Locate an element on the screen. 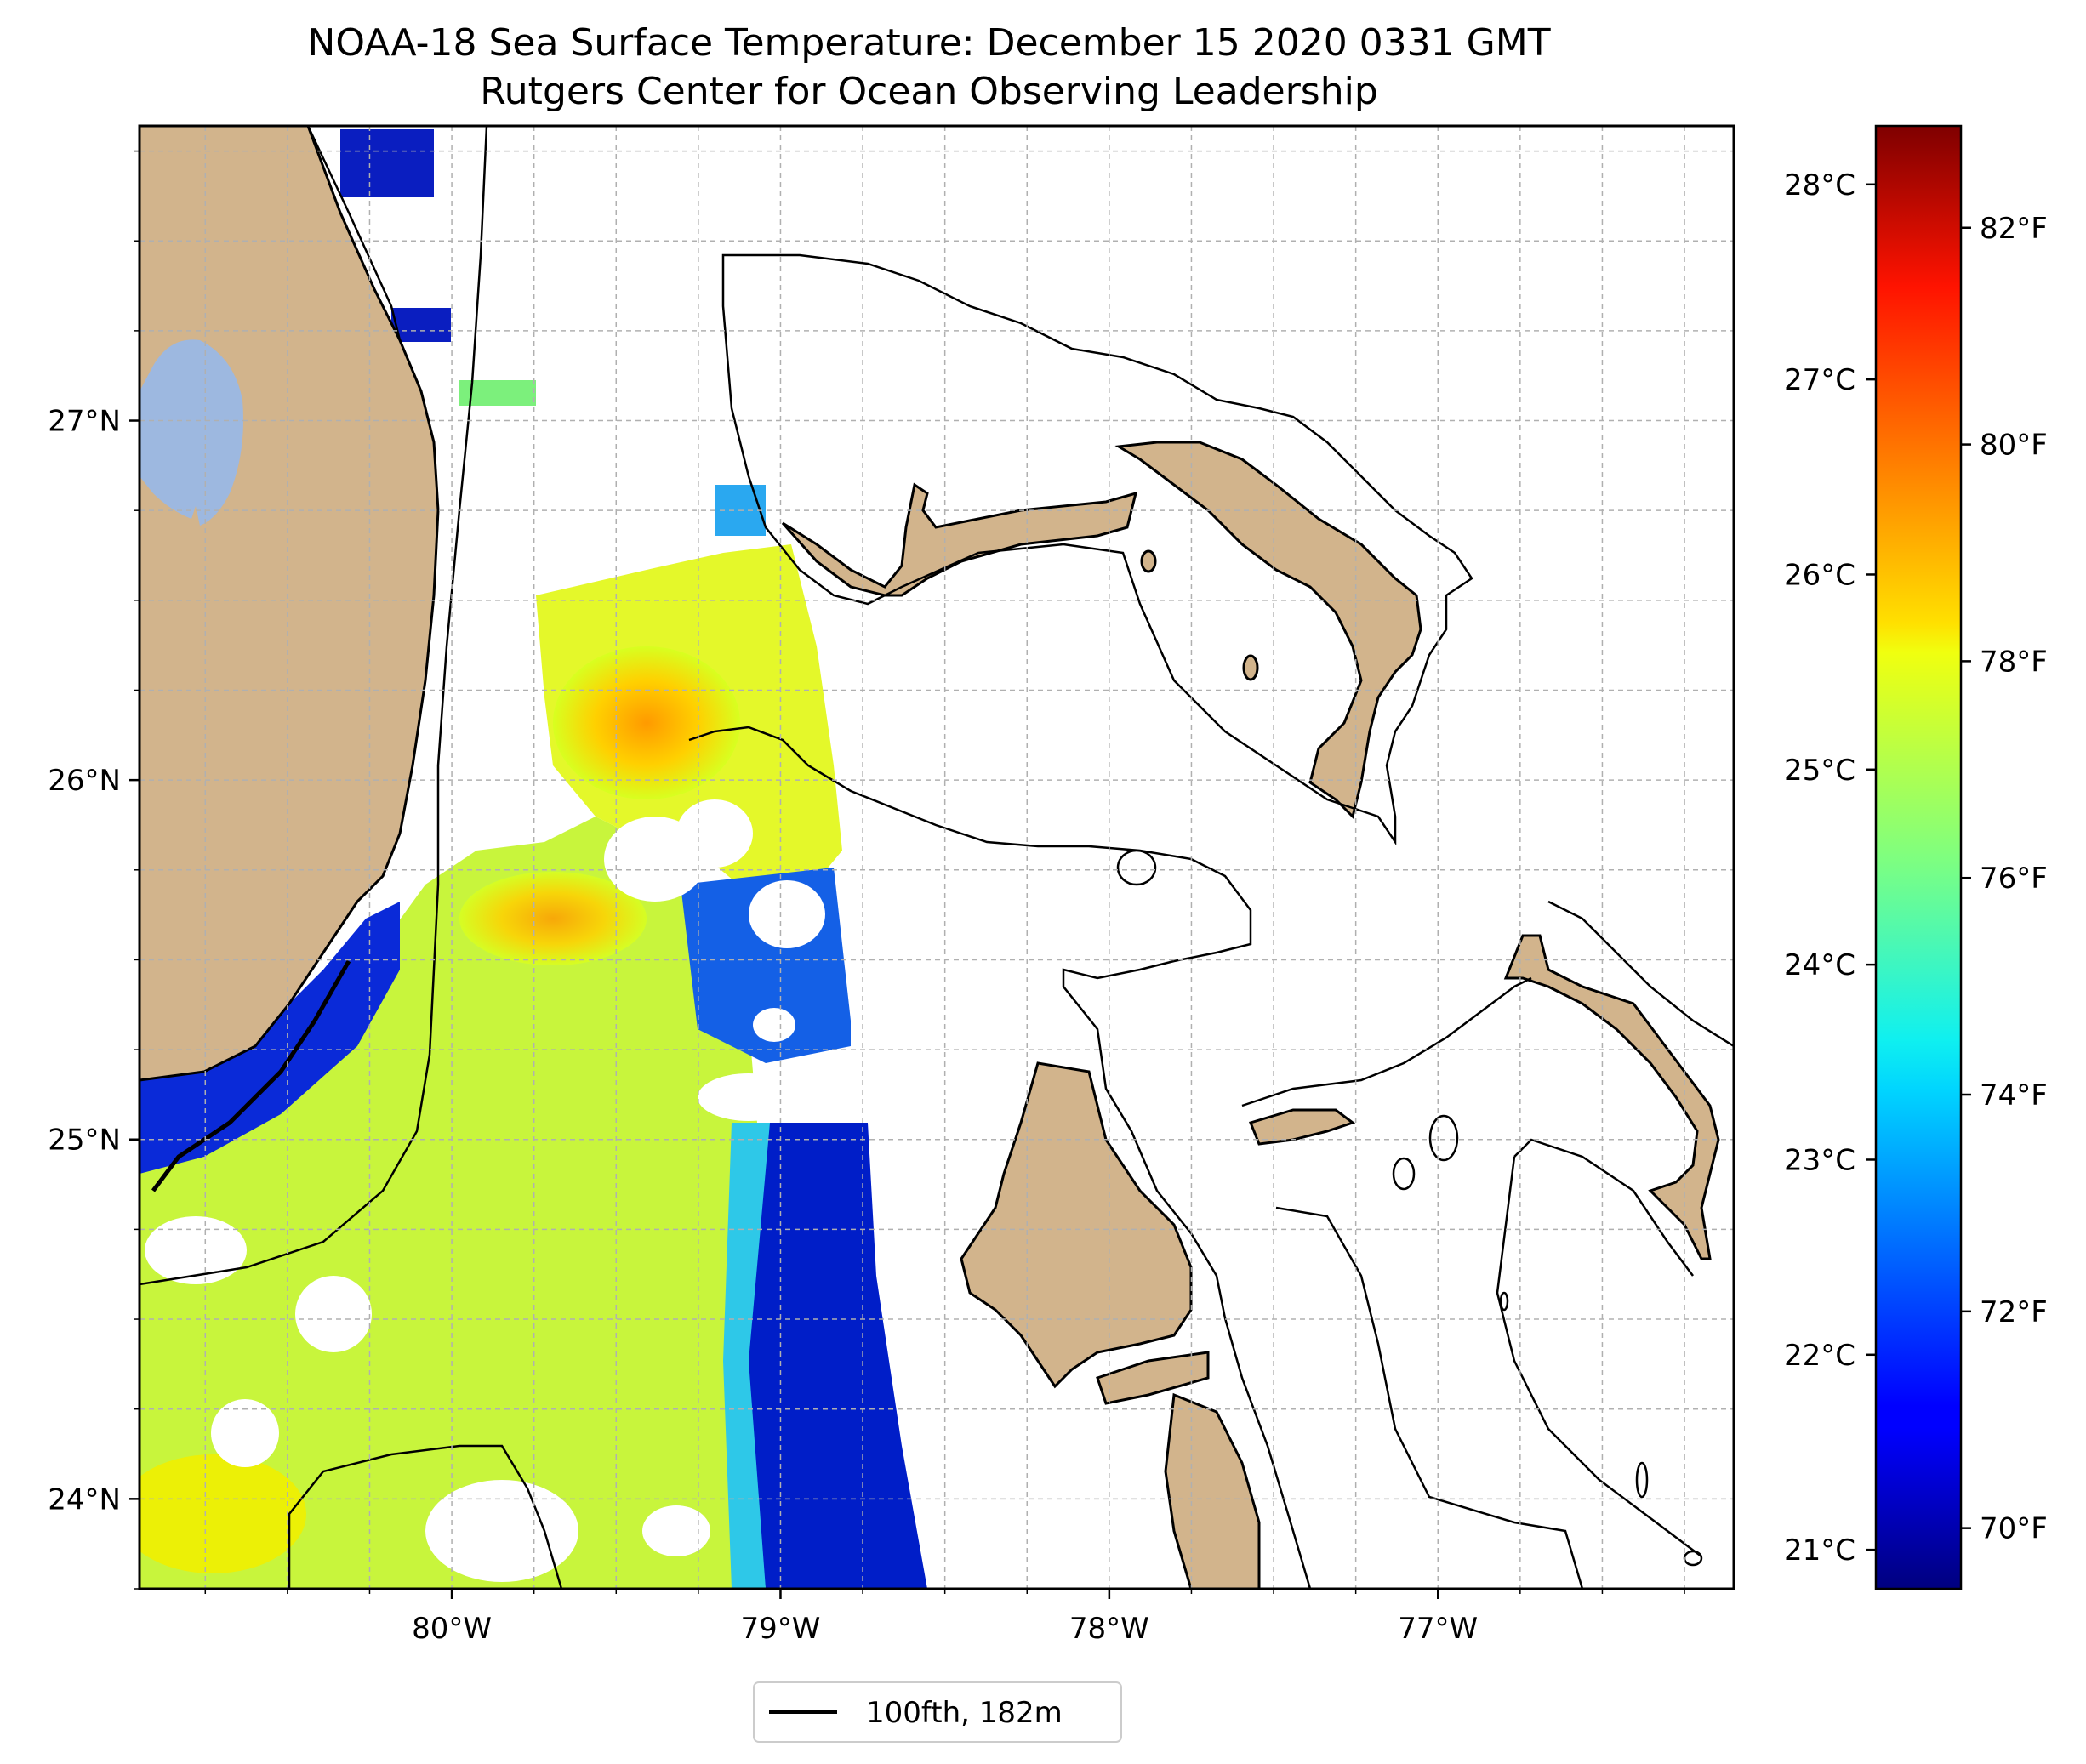 Image resolution: width=2086 pixels, height=1764 pixels. colorbar-fahrenheit-label: 74°F is located at coordinates (2014, 1095).